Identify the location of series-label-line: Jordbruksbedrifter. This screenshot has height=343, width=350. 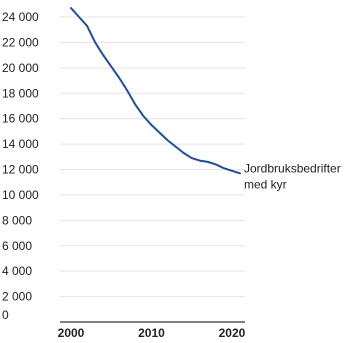
(292, 168).